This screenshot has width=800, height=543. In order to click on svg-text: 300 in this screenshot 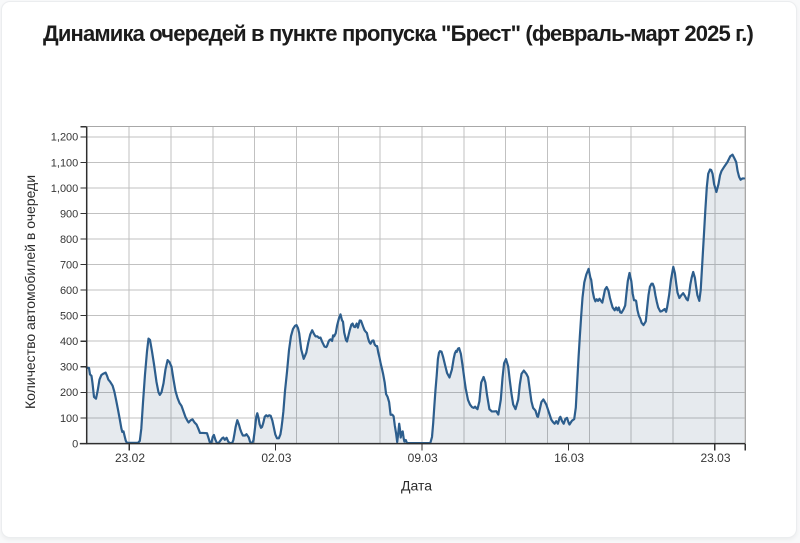, I will do `click(69, 368)`.